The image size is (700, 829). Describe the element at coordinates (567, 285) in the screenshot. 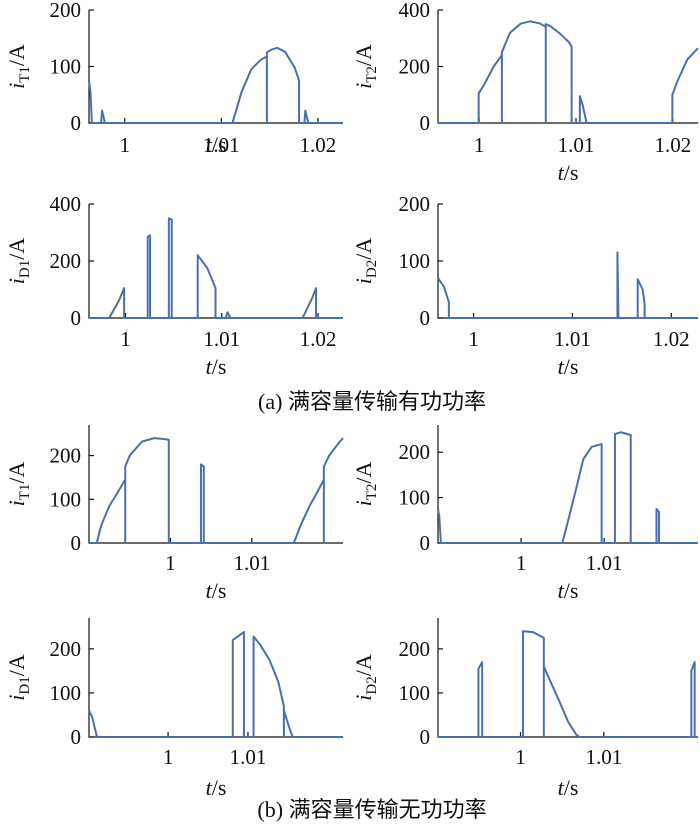

I see `series-line-a4` at that location.